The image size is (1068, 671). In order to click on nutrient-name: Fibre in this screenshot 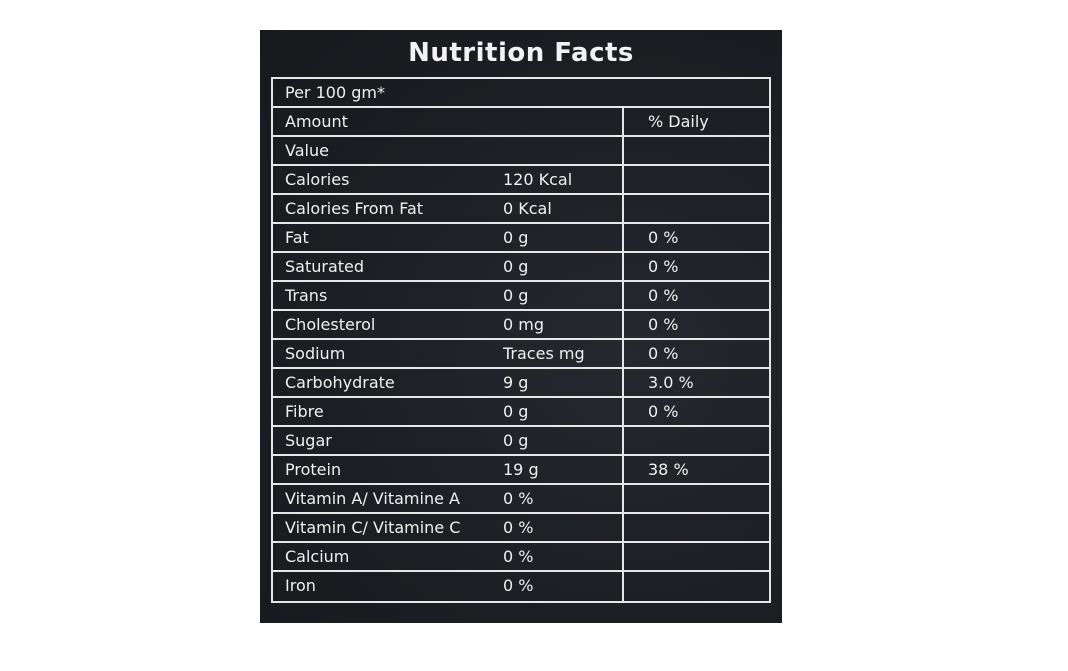, I will do `click(304, 411)`.